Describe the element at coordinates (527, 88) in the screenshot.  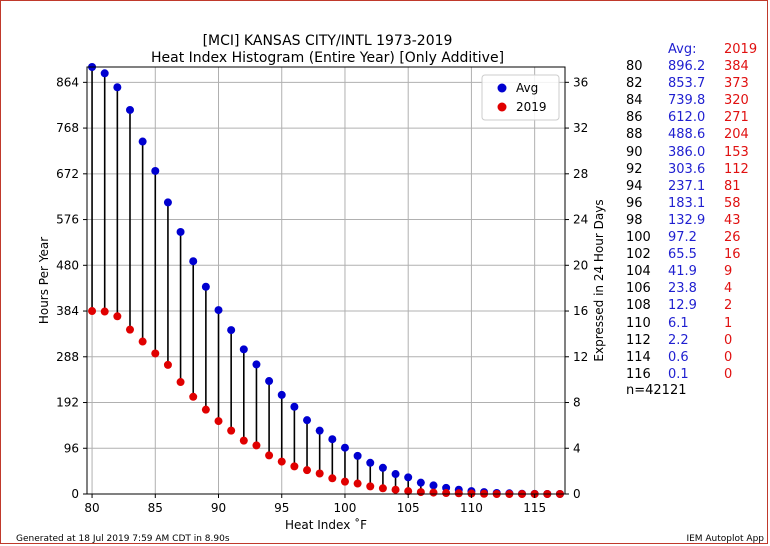
I see `legend-avg-label: Avg` at that location.